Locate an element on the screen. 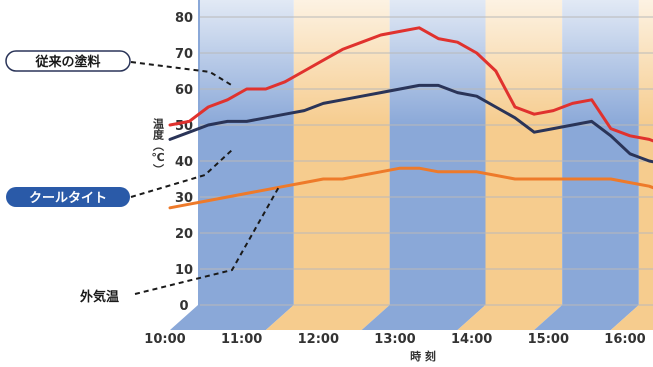 The image size is (653, 367). label-cooltight-box is located at coordinates (68, 197).